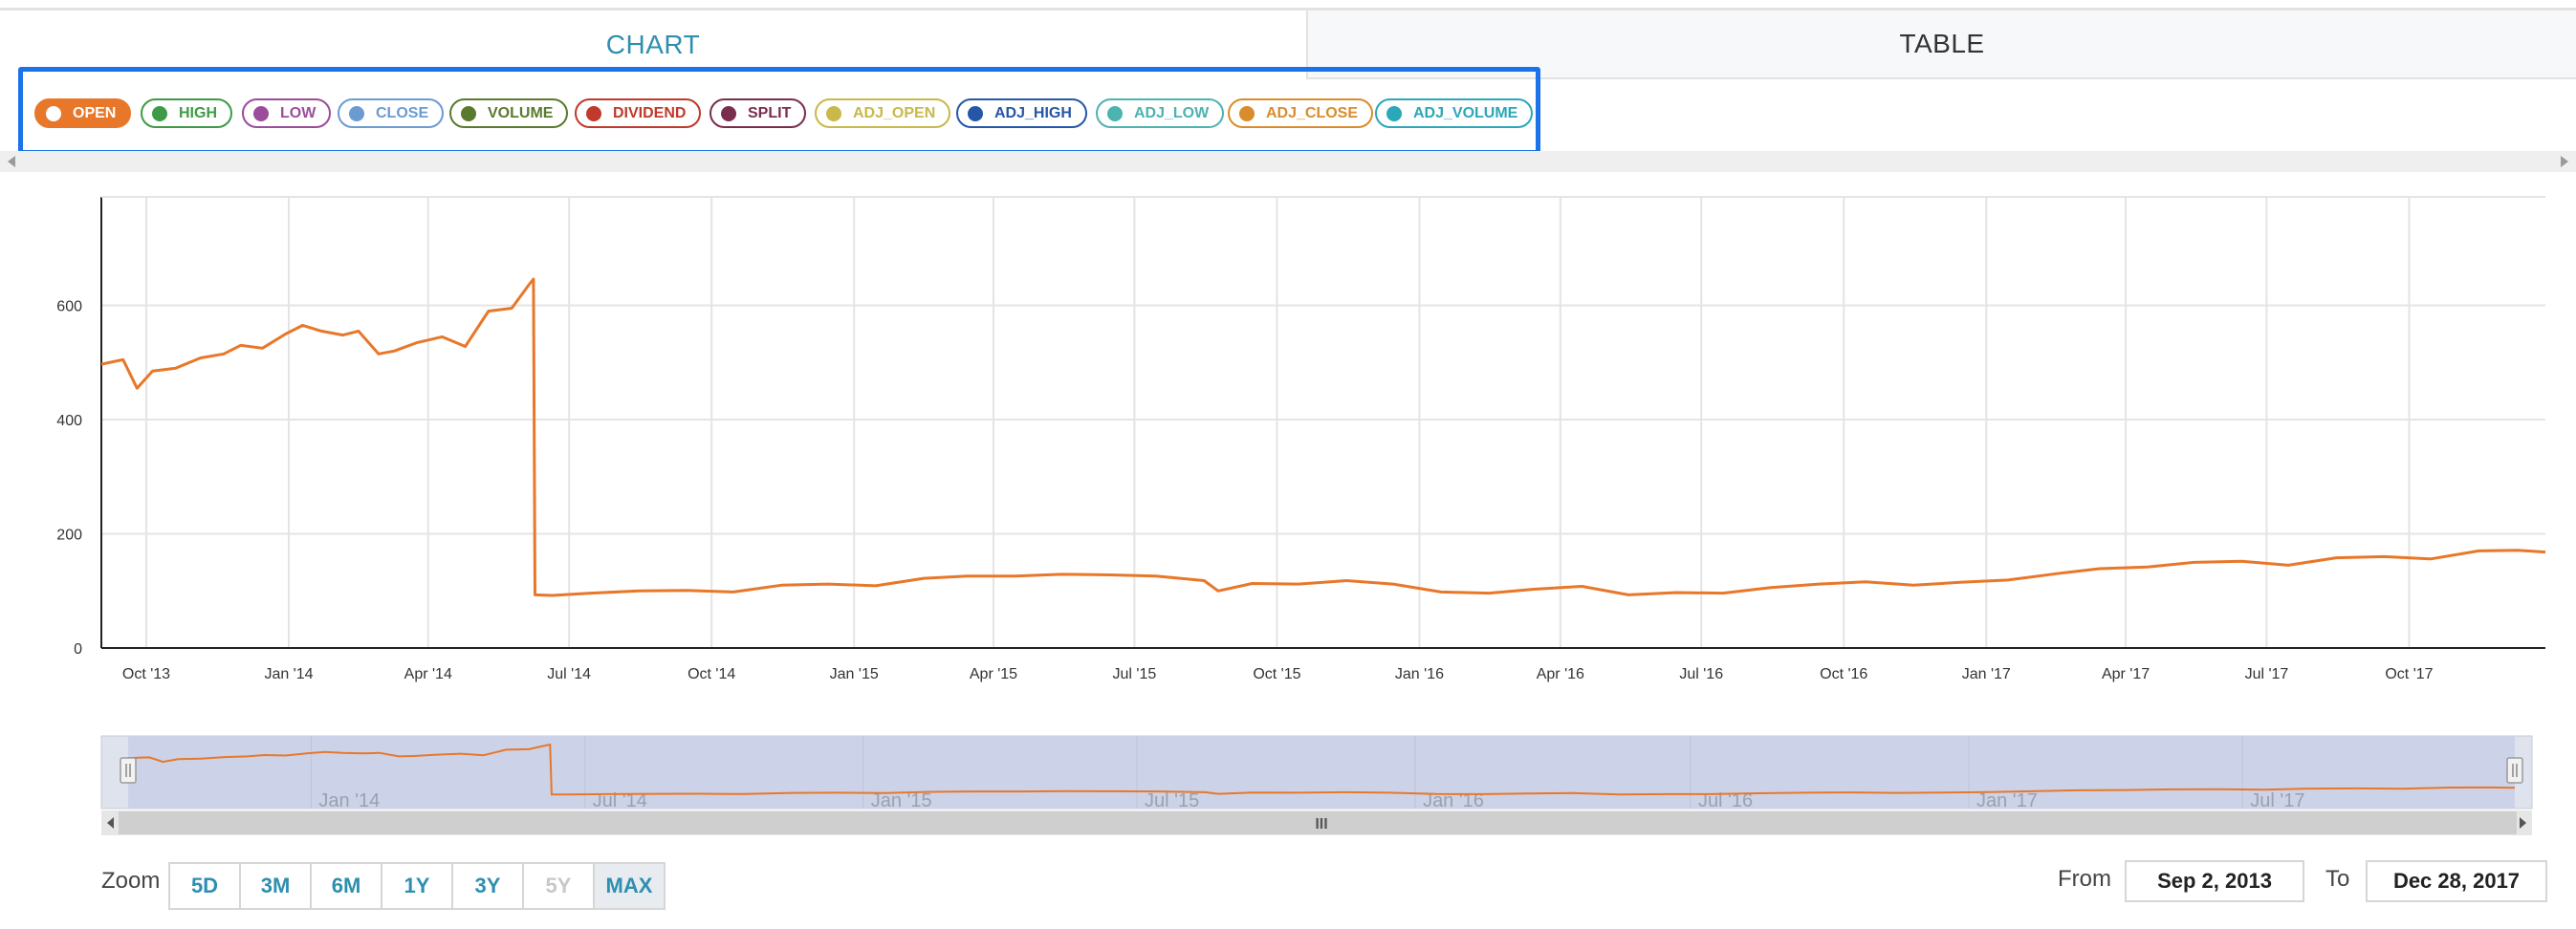 This screenshot has width=2576, height=929. I want to click on scrollbar-right-arrow-icon, so click(2523, 823).